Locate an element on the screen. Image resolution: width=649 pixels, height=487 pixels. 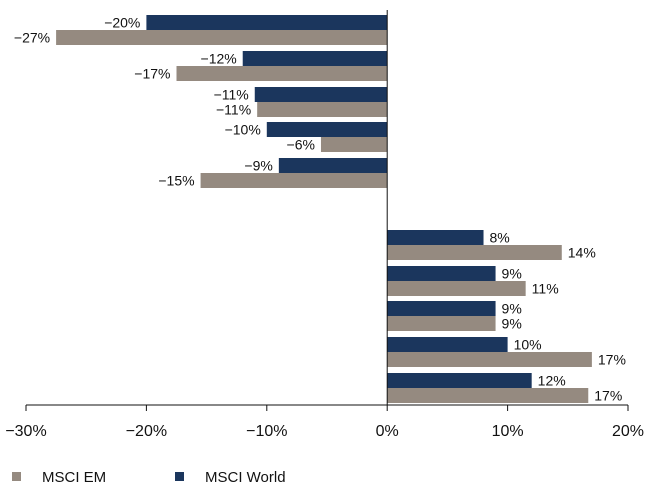
em-label-3: −11% is located at coordinates (233, 110).